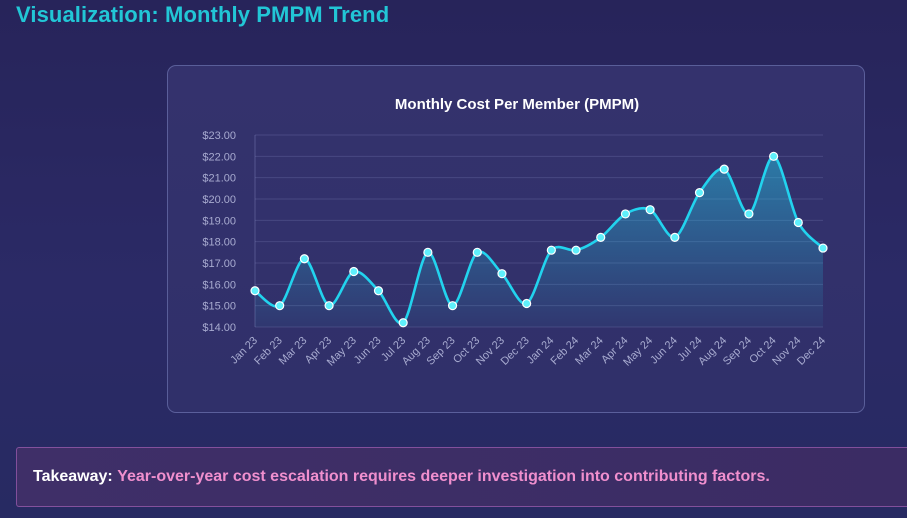 The width and height of the screenshot is (907, 518). I want to click on y-tick-label: $17.00, so click(219, 264).